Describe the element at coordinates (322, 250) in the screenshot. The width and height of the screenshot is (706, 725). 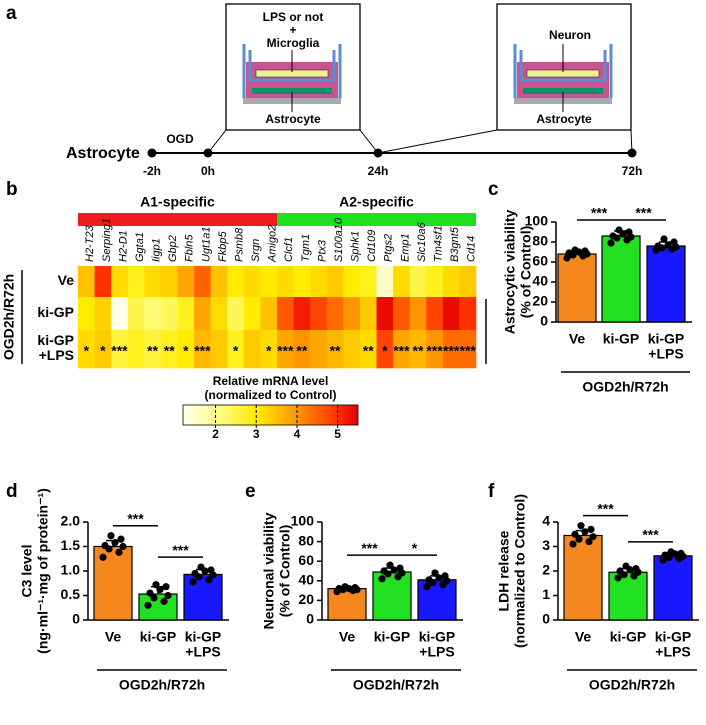
I see `gene-label: Ptx3` at that location.